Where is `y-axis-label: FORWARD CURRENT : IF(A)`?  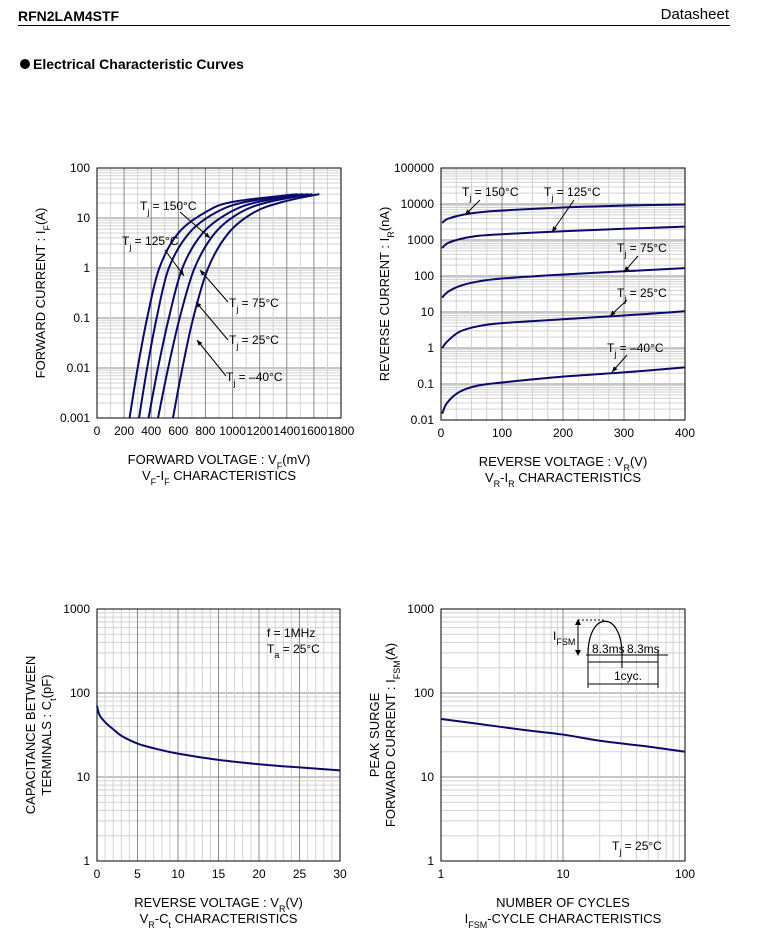 y-axis-label: FORWARD CURRENT : IF(A) is located at coordinates (42, 293).